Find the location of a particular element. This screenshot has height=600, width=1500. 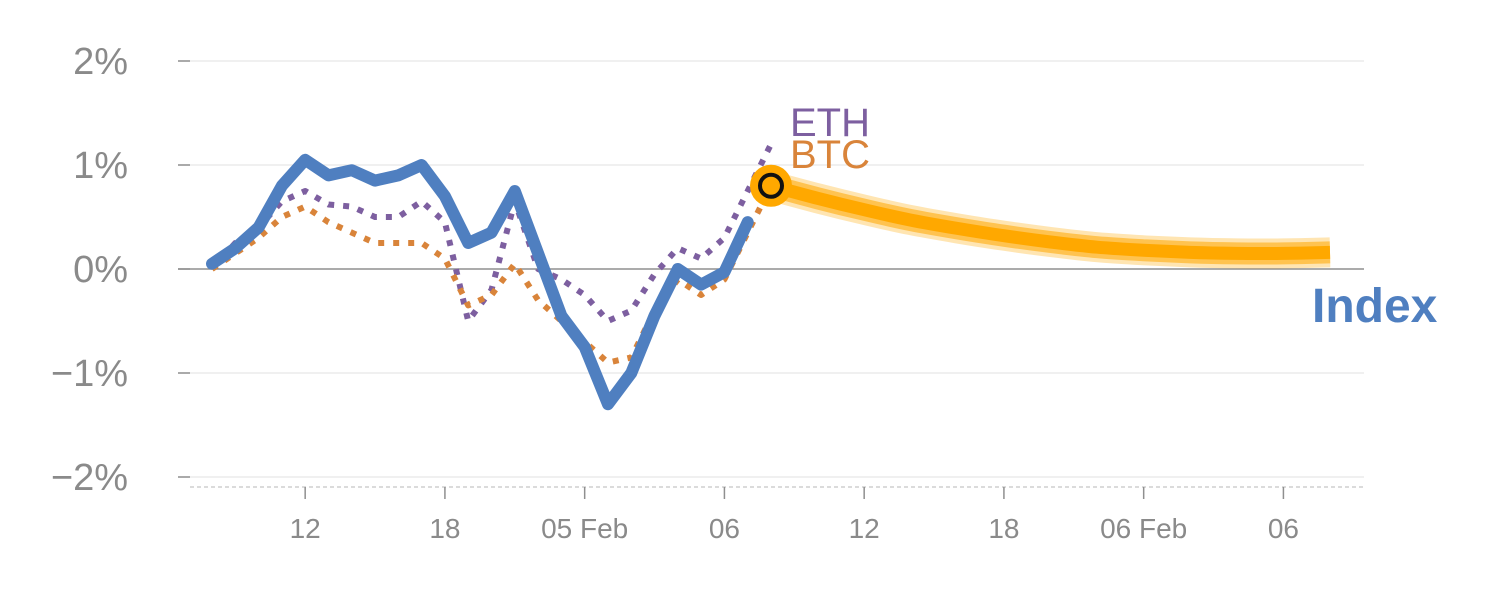

x-axis: 12 18 05 Feb 06 12 18 06 Feb 06 is located at coordinates (777, 515).